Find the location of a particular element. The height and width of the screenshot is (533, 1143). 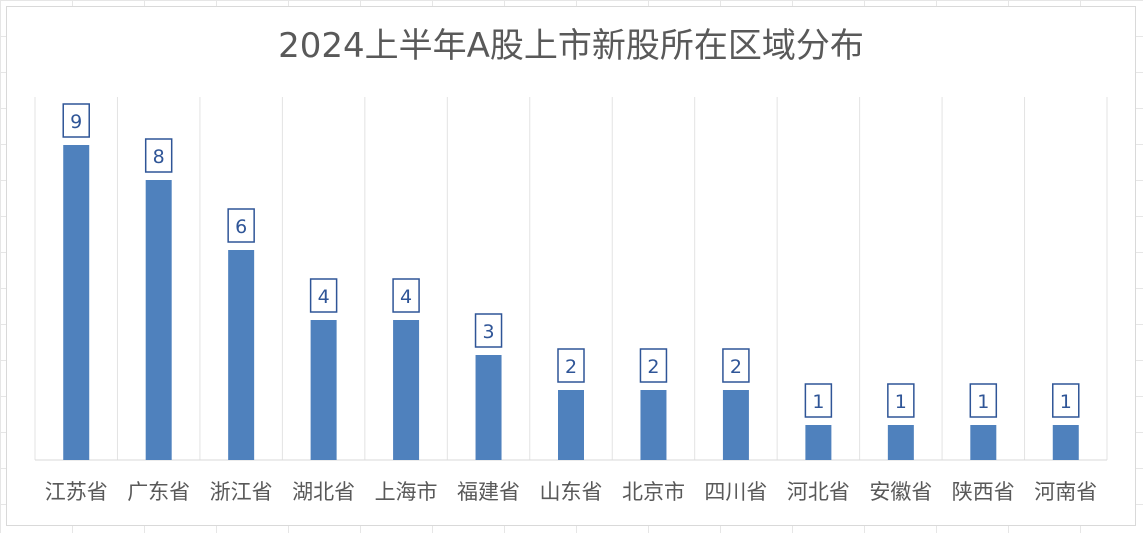

data-label: 6 is located at coordinates (241, 227).